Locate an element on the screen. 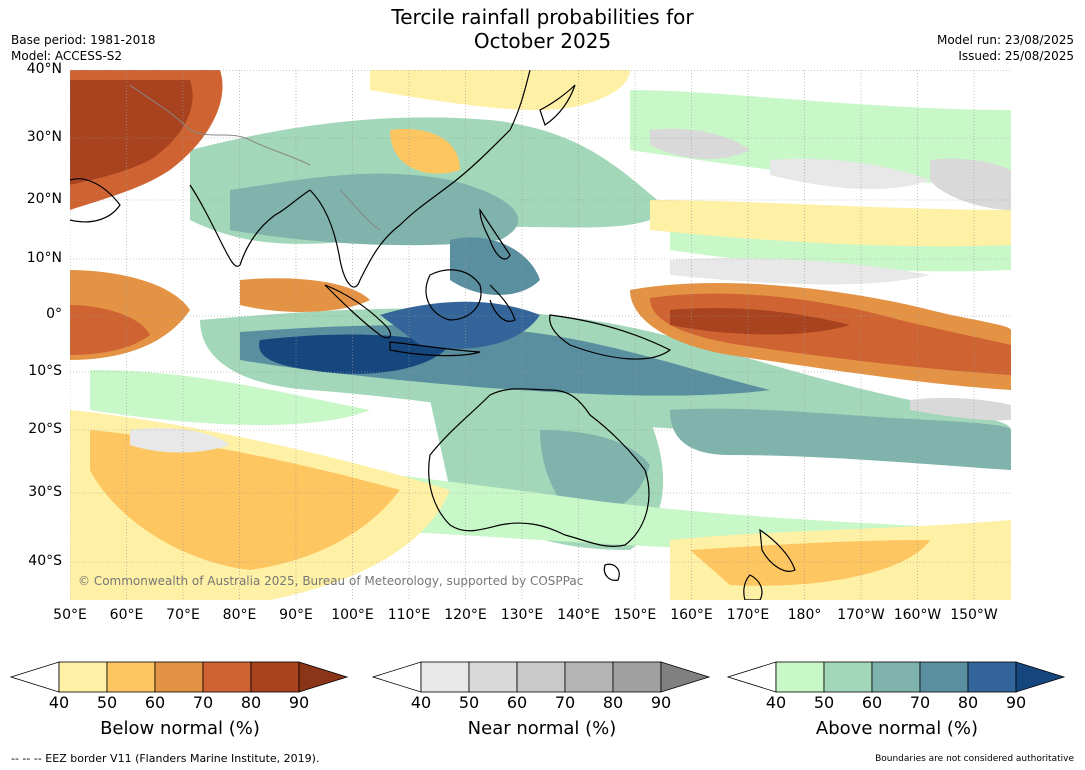 The width and height of the screenshot is (1085, 770). colorbar-near-label: Near normal (%) is located at coordinates (542, 728).